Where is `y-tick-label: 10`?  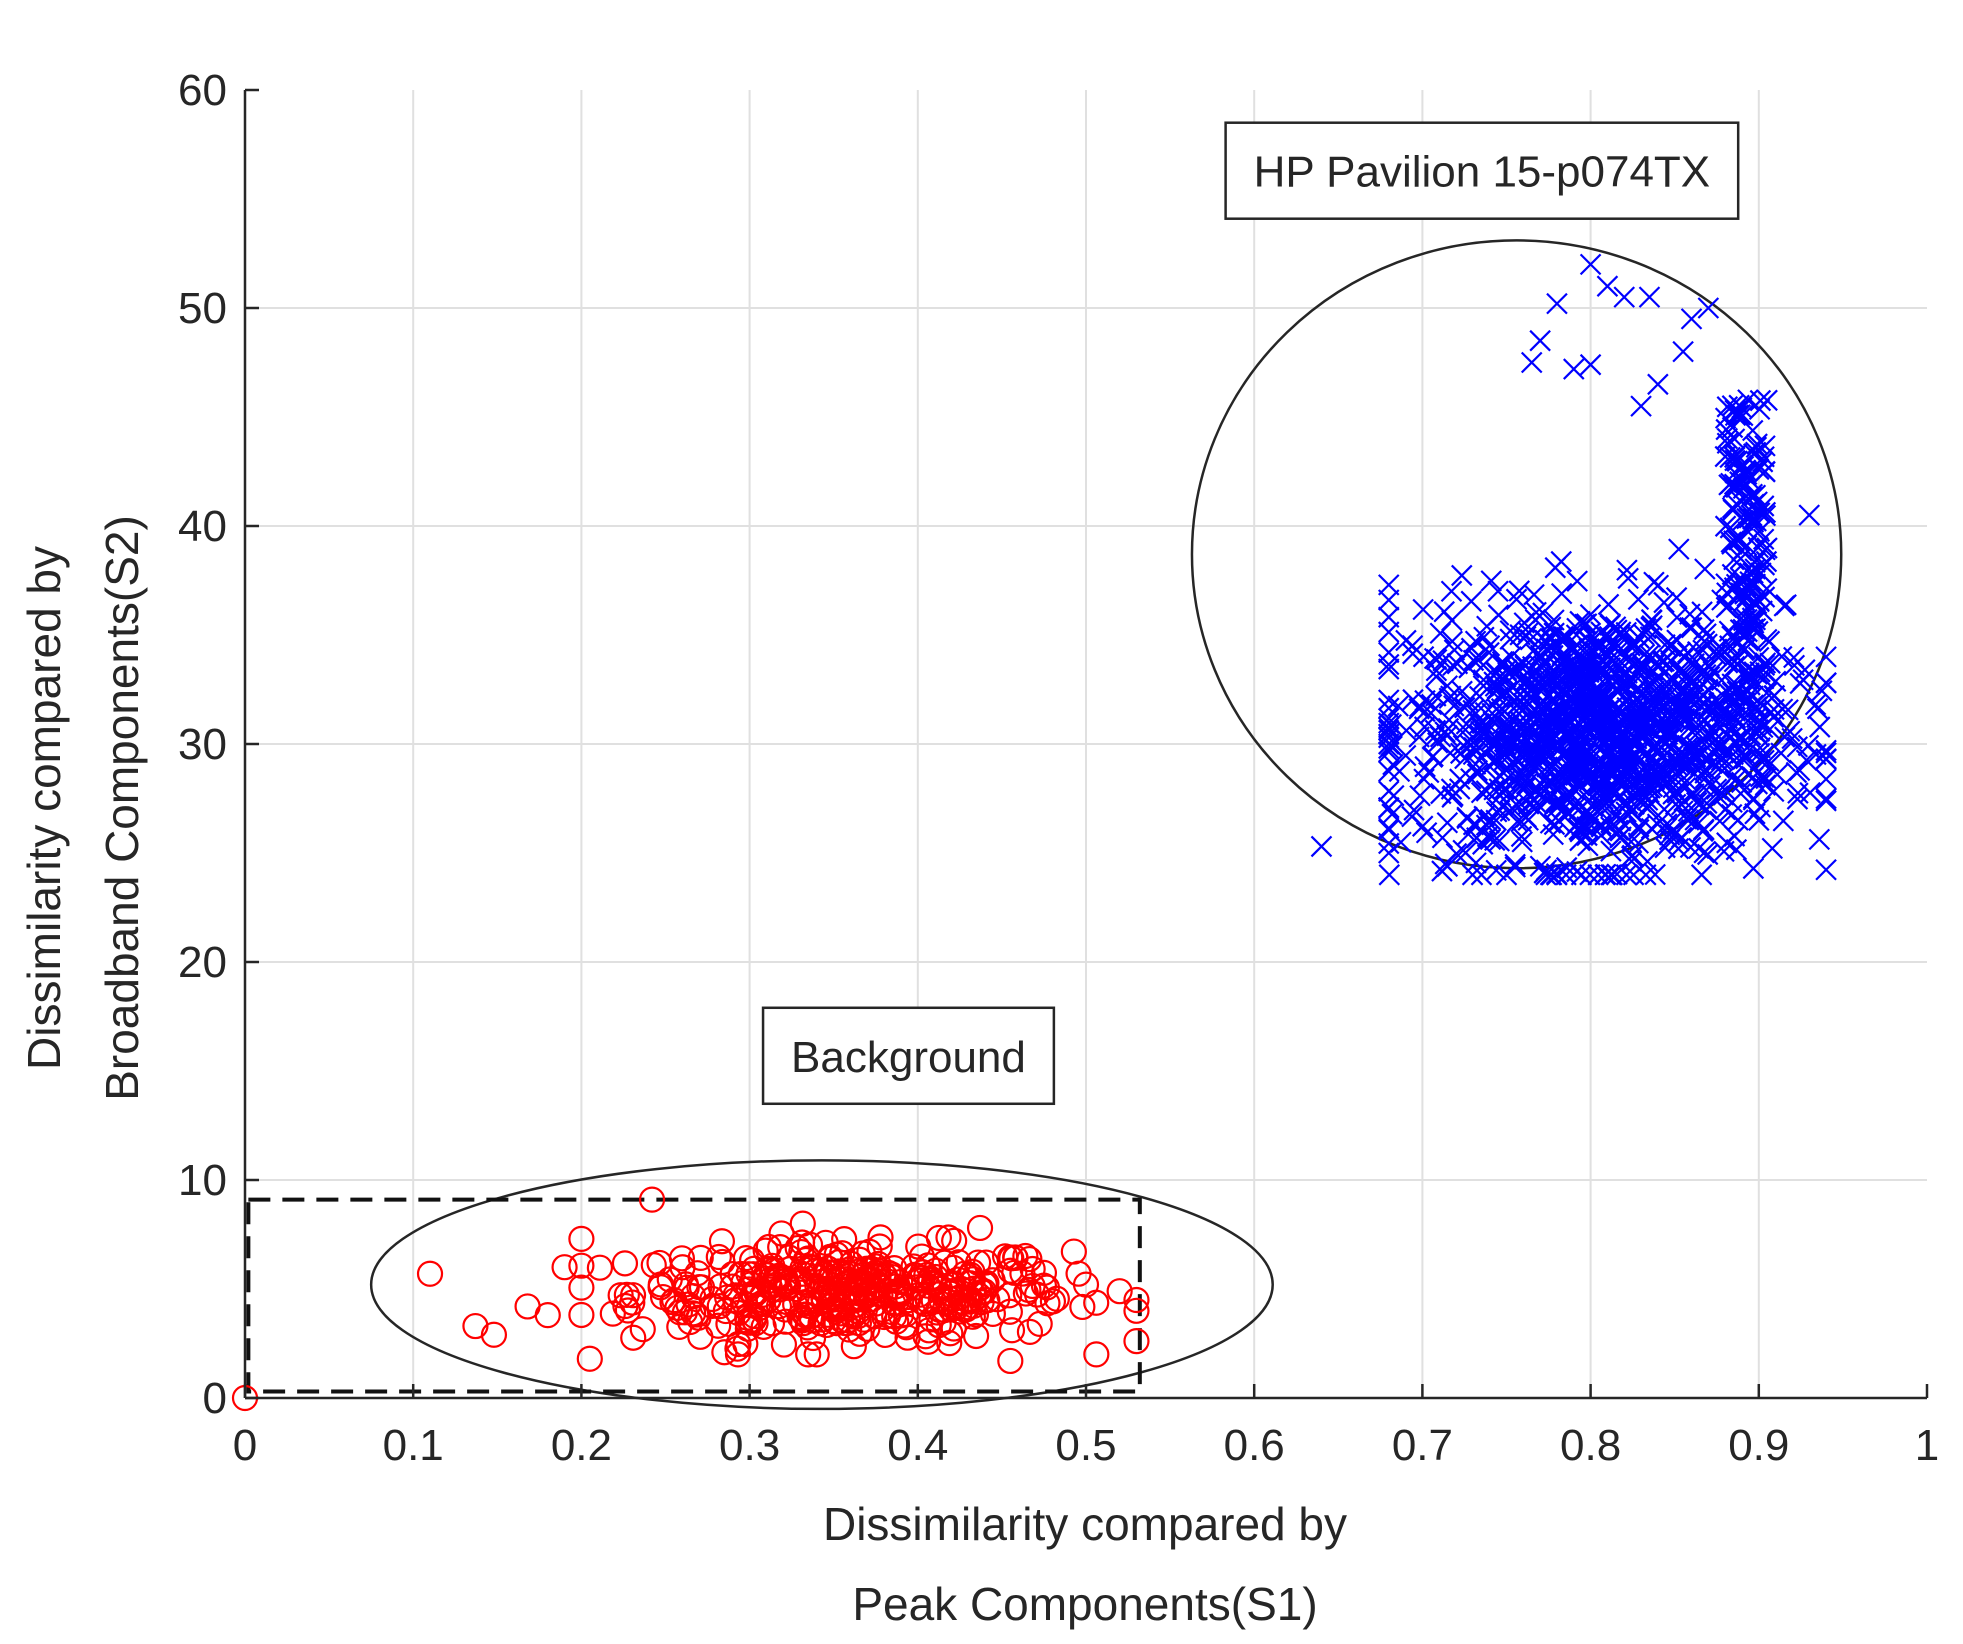
y-tick-label: 10 is located at coordinates (202, 1180).